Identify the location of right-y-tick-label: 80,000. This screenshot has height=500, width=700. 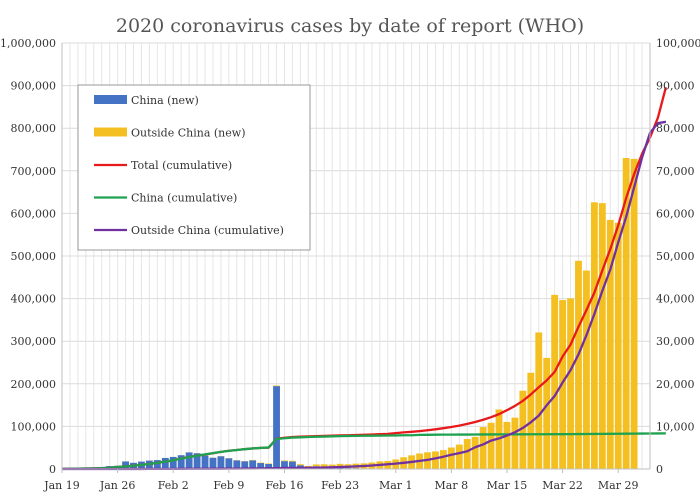
(675, 128).